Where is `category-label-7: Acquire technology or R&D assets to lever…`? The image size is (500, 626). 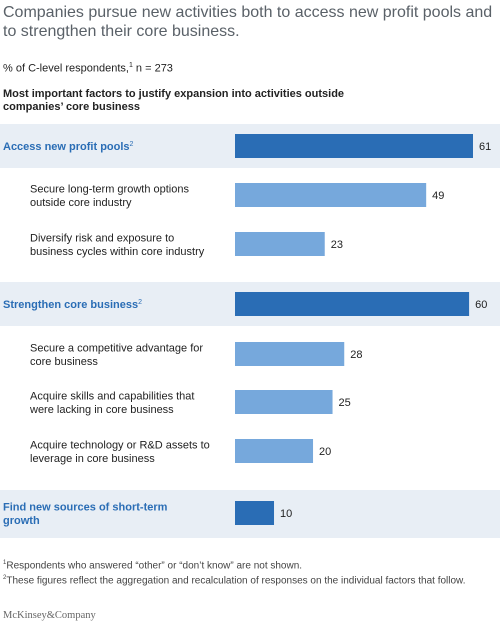 category-label-7: Acquire technology or R&D assets to lever… is located at coordinates (120, 452).